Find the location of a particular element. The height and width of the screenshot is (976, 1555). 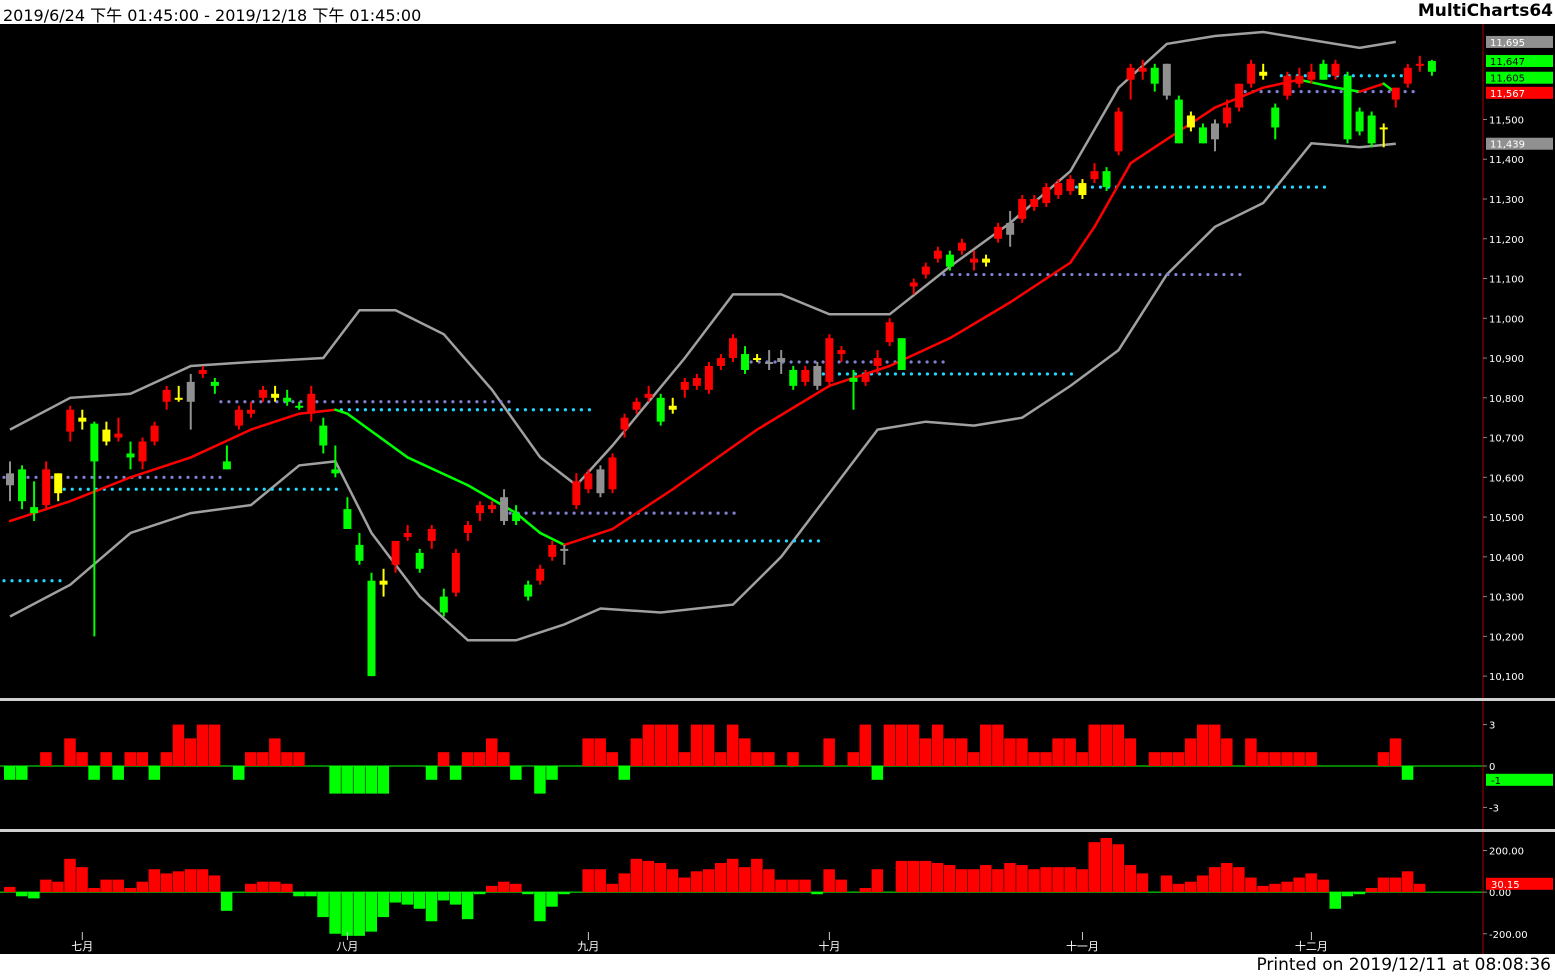

y-tick-label: 10,100 is located at coordinates (1506, 677).